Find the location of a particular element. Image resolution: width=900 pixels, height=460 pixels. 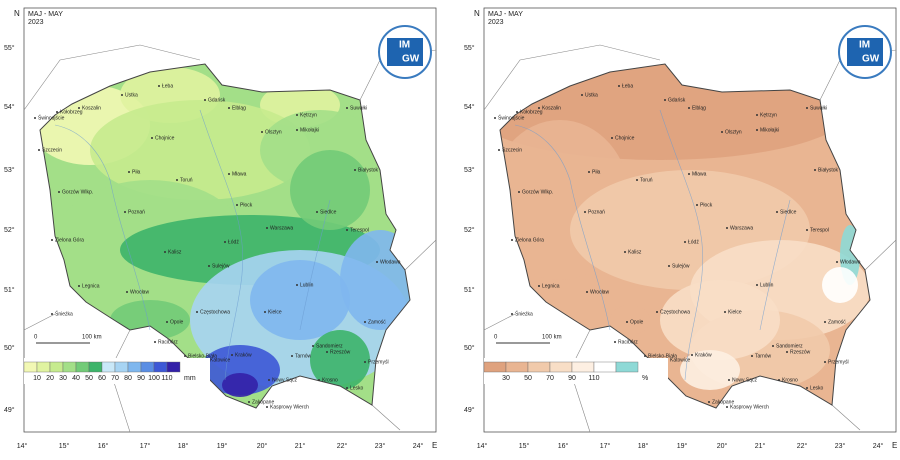

city-label: Legnica is located at coordinates (551, 286).